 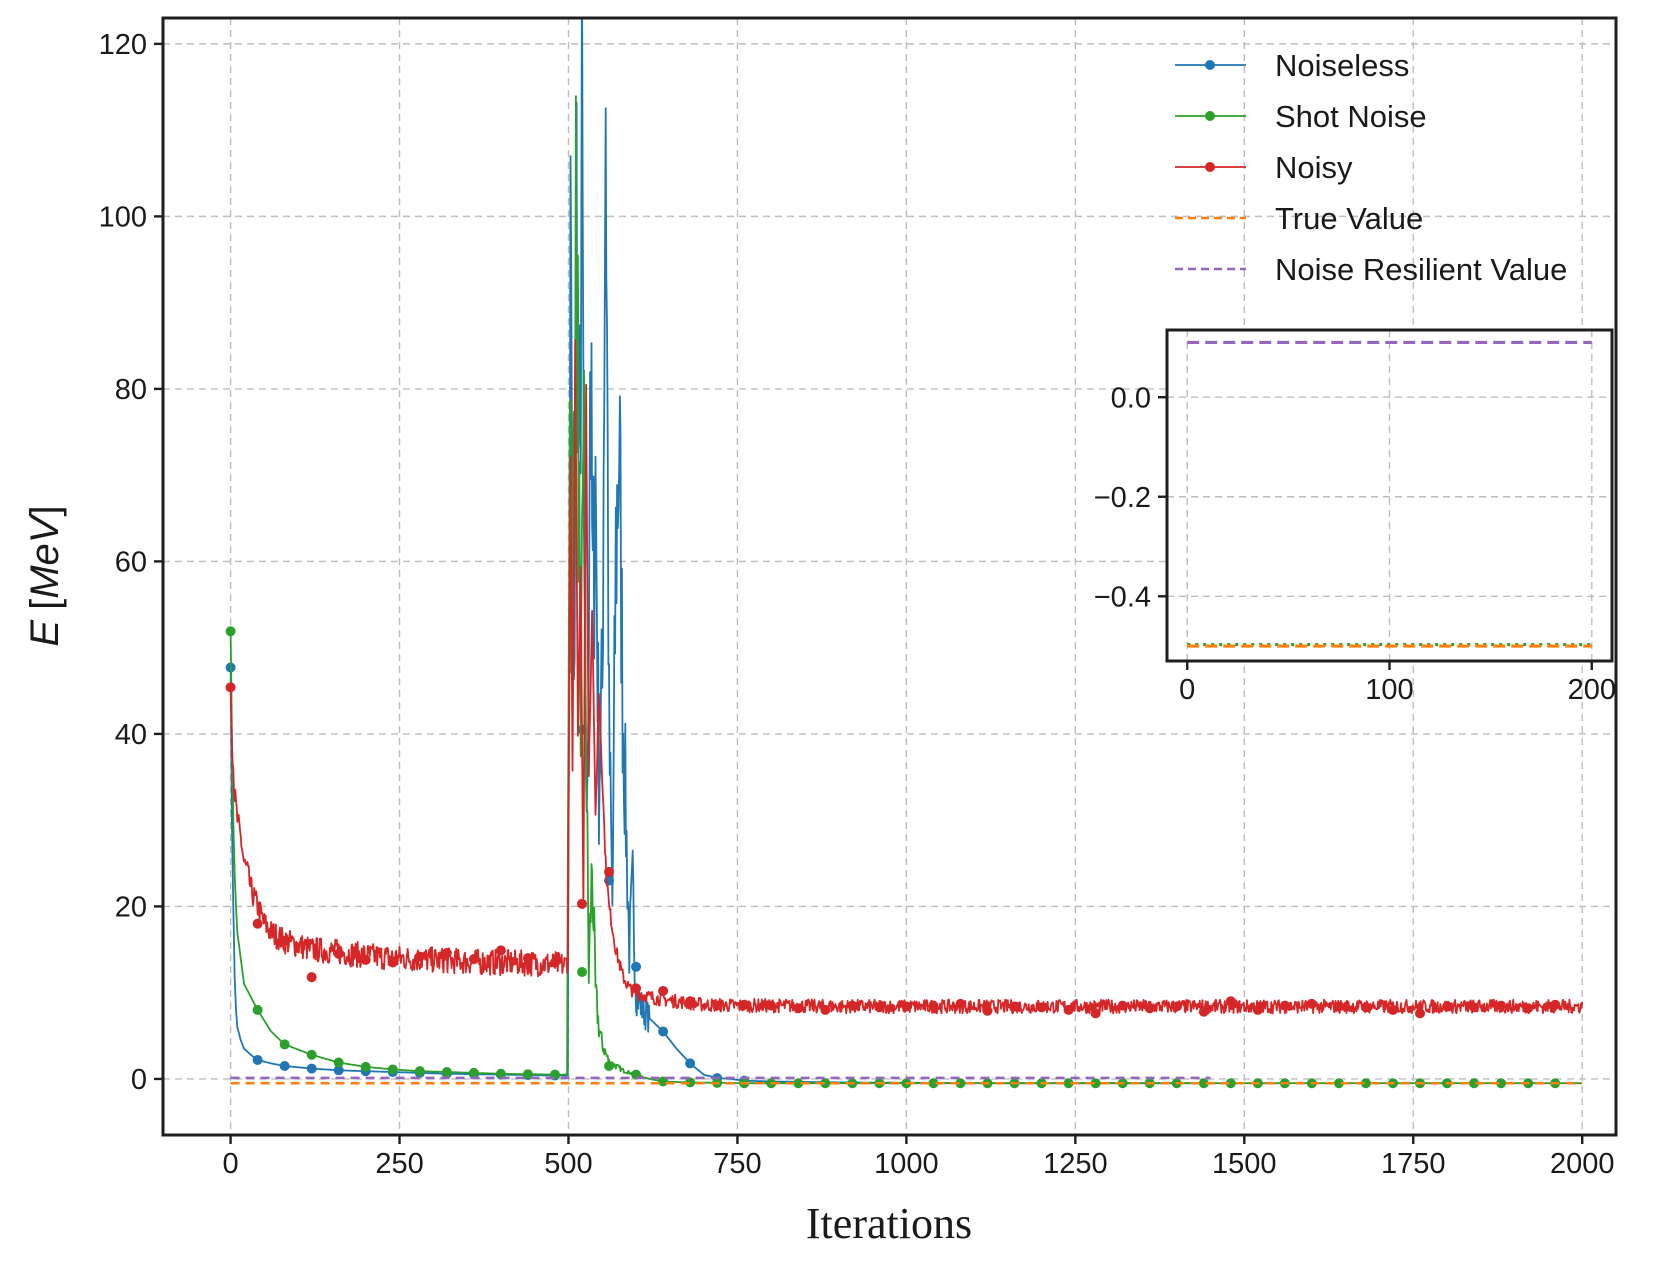 What do you see at coordinates (1264, 167) in the screenshot?
I see `legend-item-noisy: Noisy` at bounding box center [1264, 167].